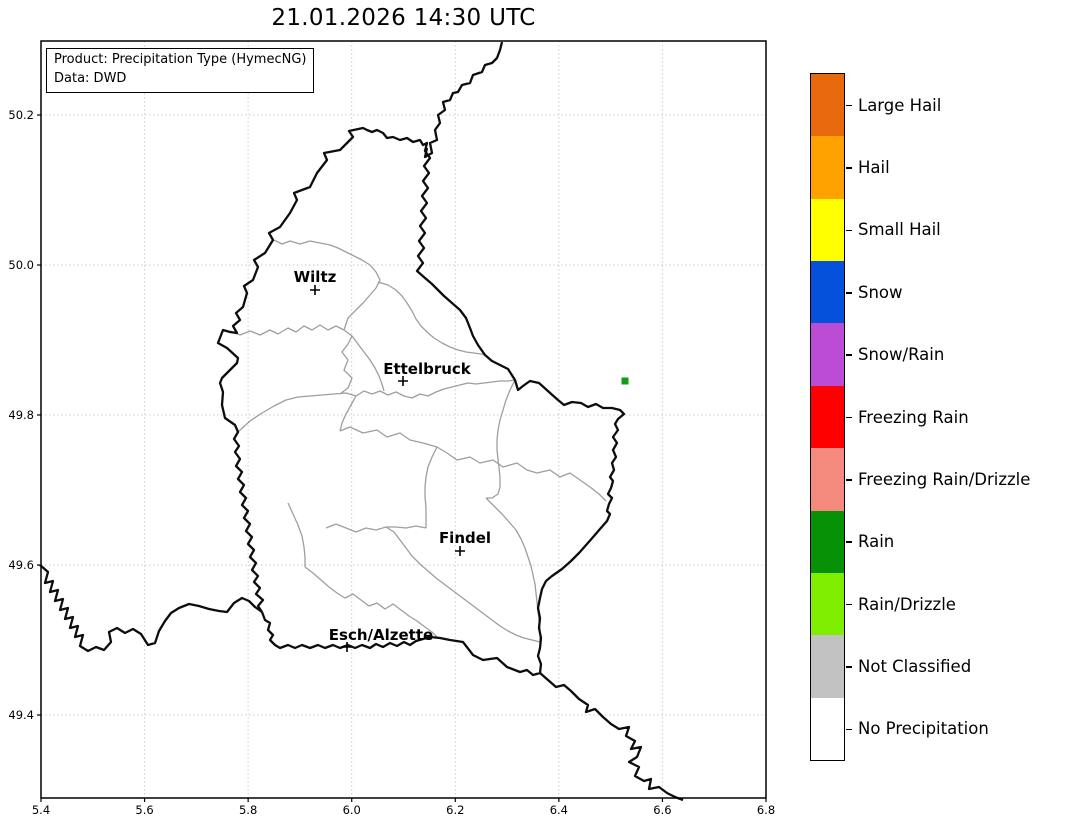 The height and width of the screenshot is (828, 1072). I want to click on legend-label: Hail, so click(874, 168).